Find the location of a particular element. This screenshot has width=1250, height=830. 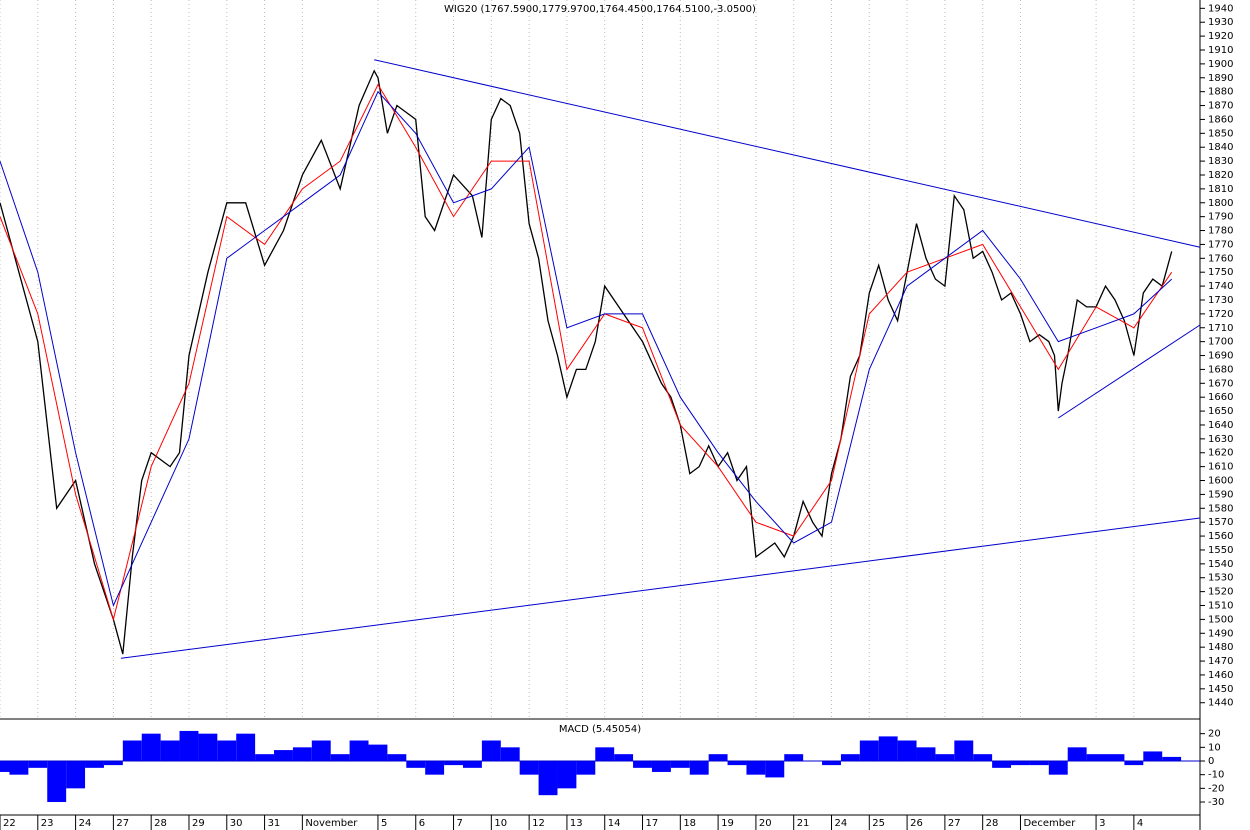

y-tick-label: 1530 is located at coordinates (1220, 578).